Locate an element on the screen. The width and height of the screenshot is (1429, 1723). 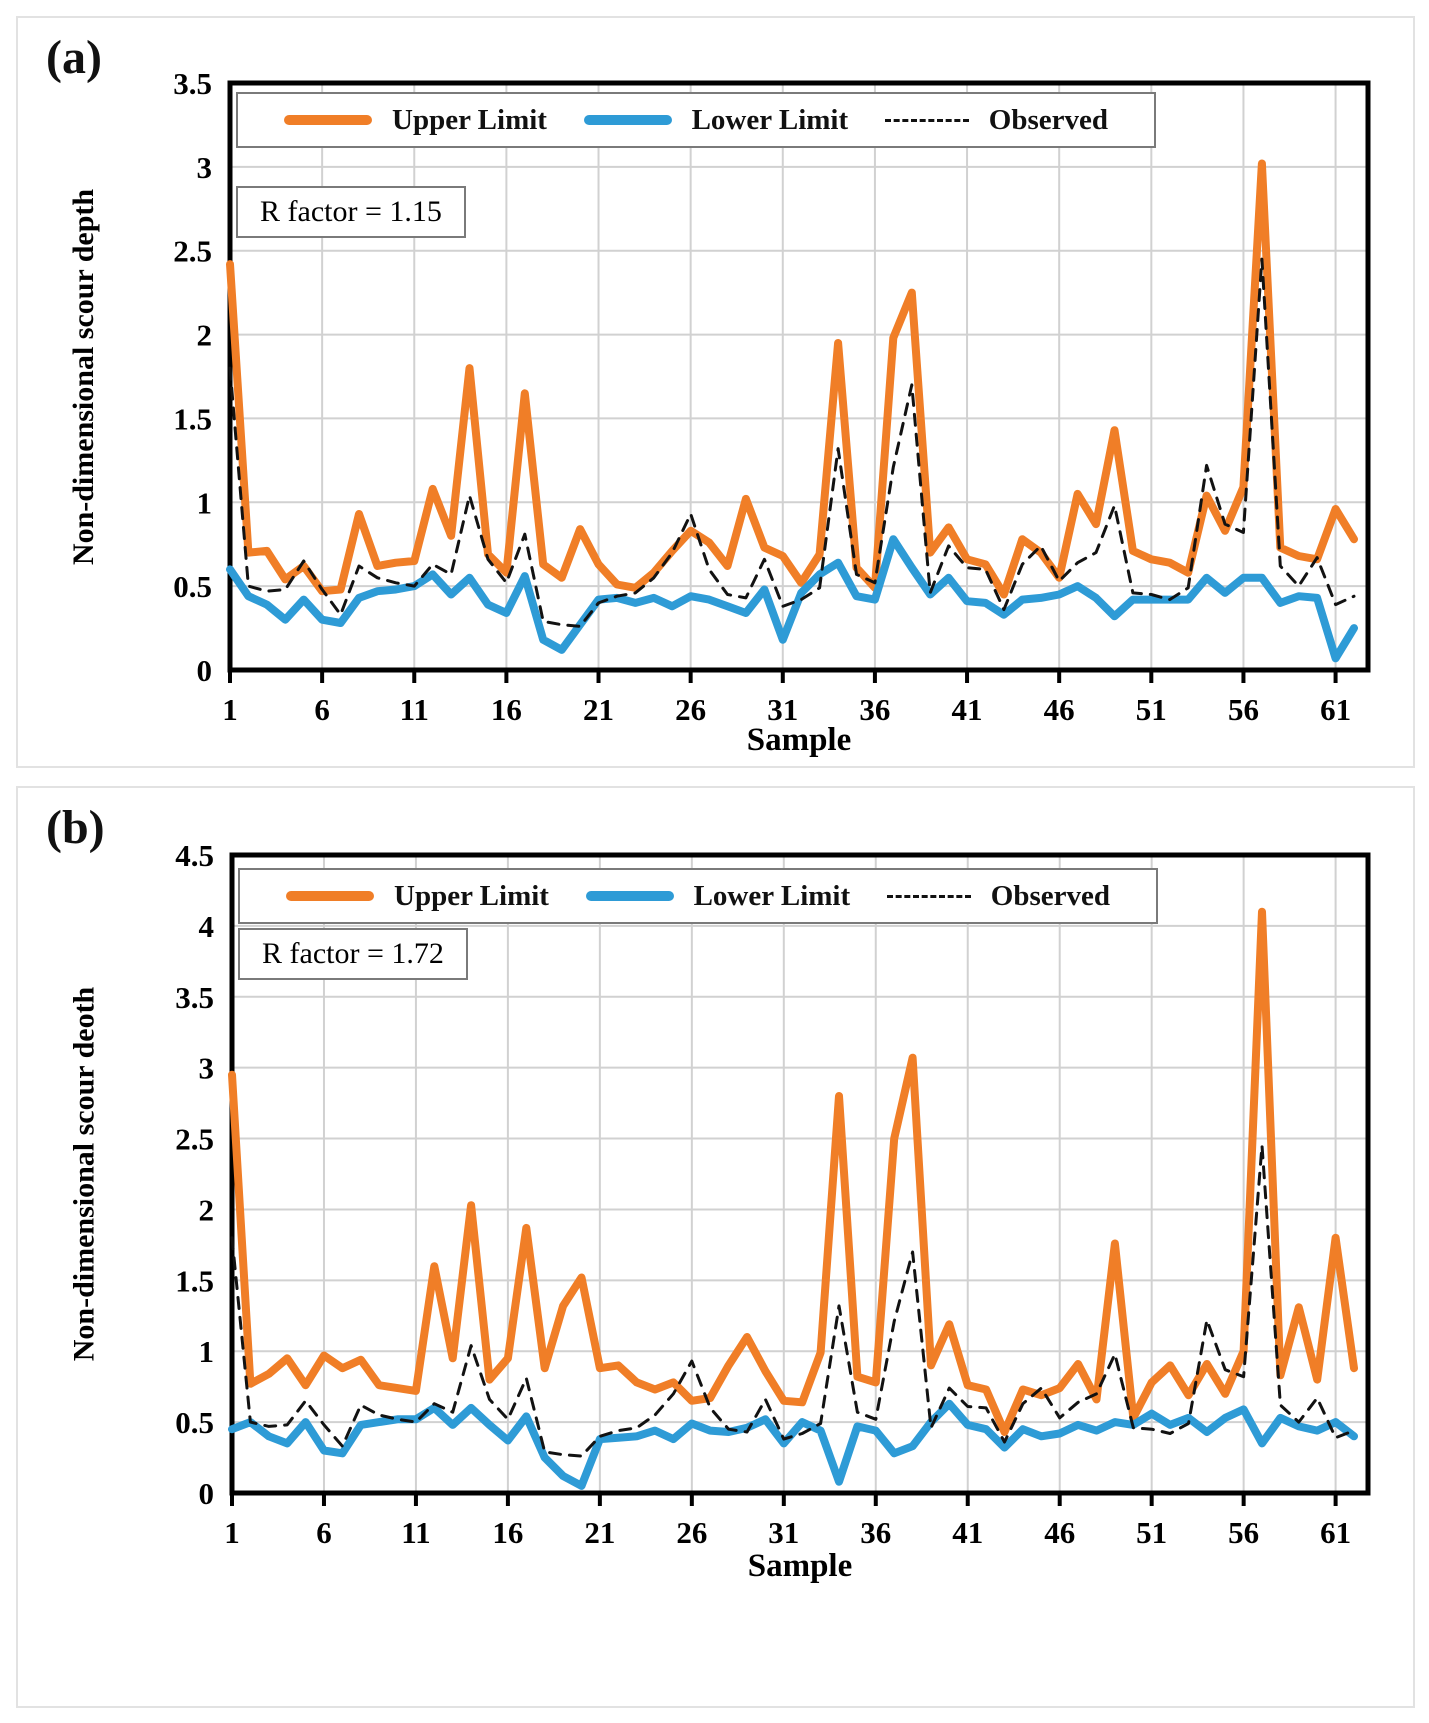
r-factor-box: R factor = 1.15 is located at coordinates (351, 212).